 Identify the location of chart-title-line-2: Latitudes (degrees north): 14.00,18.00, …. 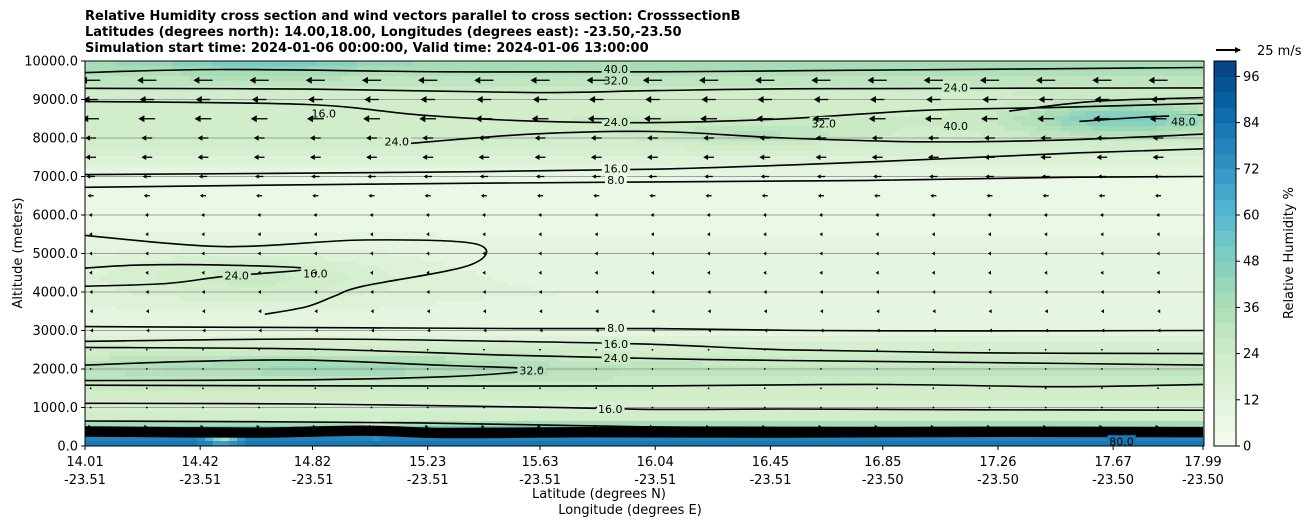
(383, 32).